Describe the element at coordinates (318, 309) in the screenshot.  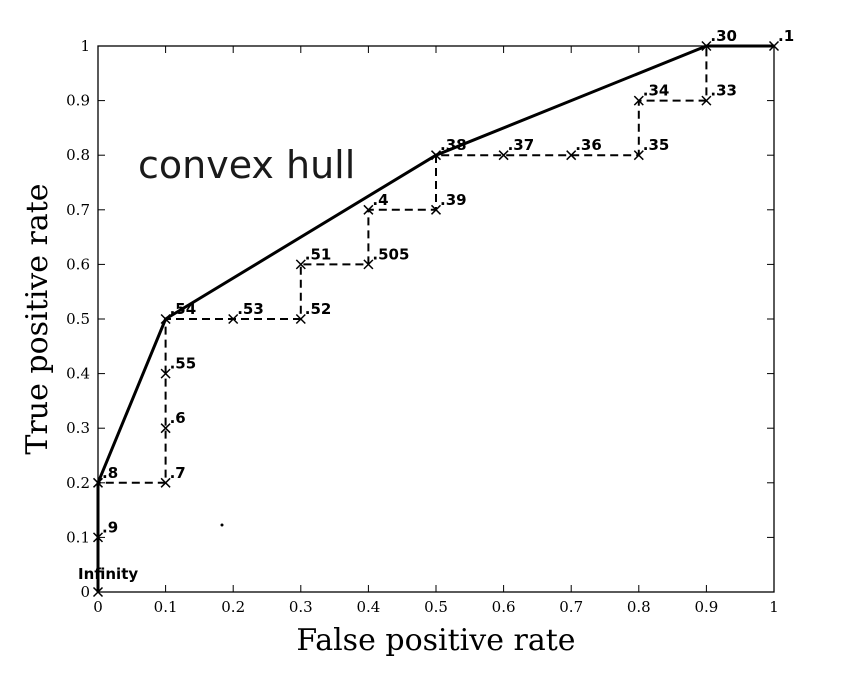
I see `threshold-label: .52` at that location.